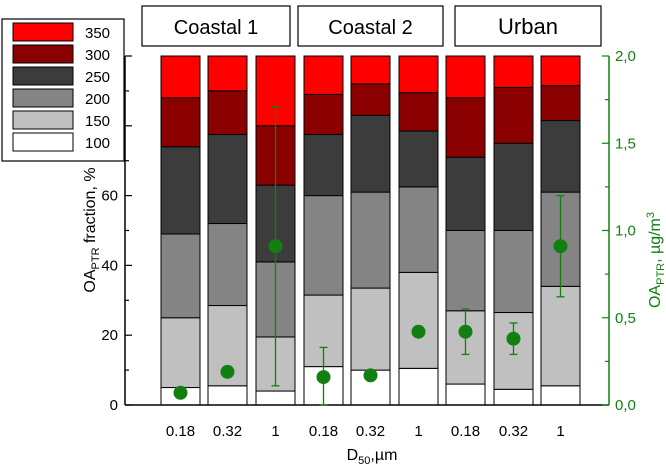  What do you see at coordinates (97, 55) in the screenshot?
I see `legend-label-300: 300` at bounding box center [97, 55].